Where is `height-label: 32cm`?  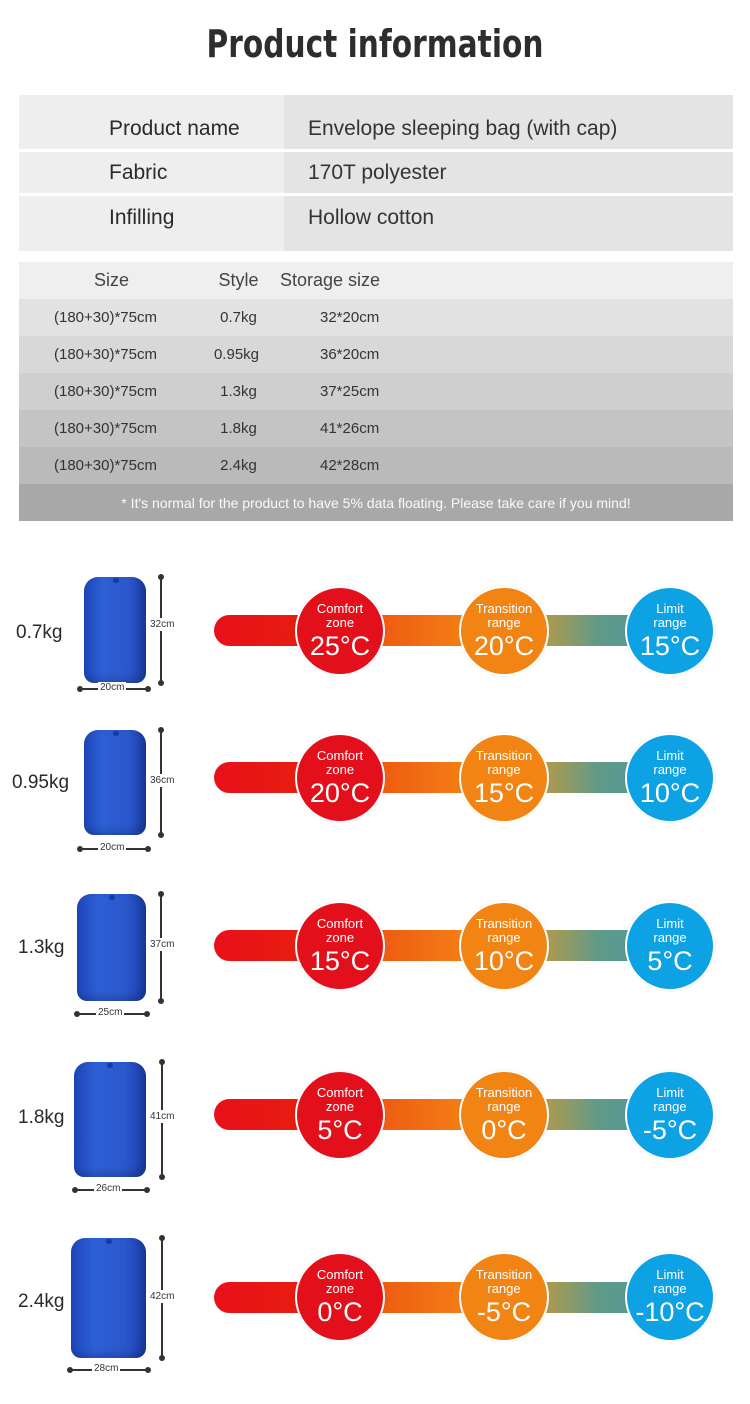 height-label: 32cm is located at coordinates (162, 624).